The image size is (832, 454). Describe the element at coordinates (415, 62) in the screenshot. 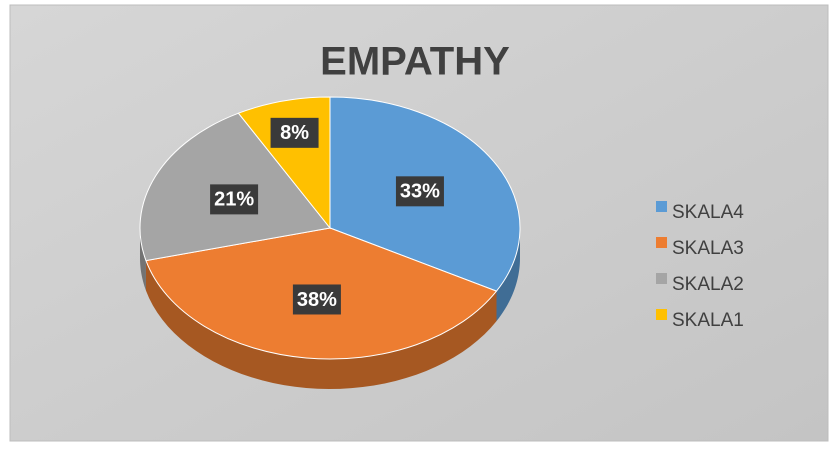

I see `chart-title: EMPATHY` at that location.